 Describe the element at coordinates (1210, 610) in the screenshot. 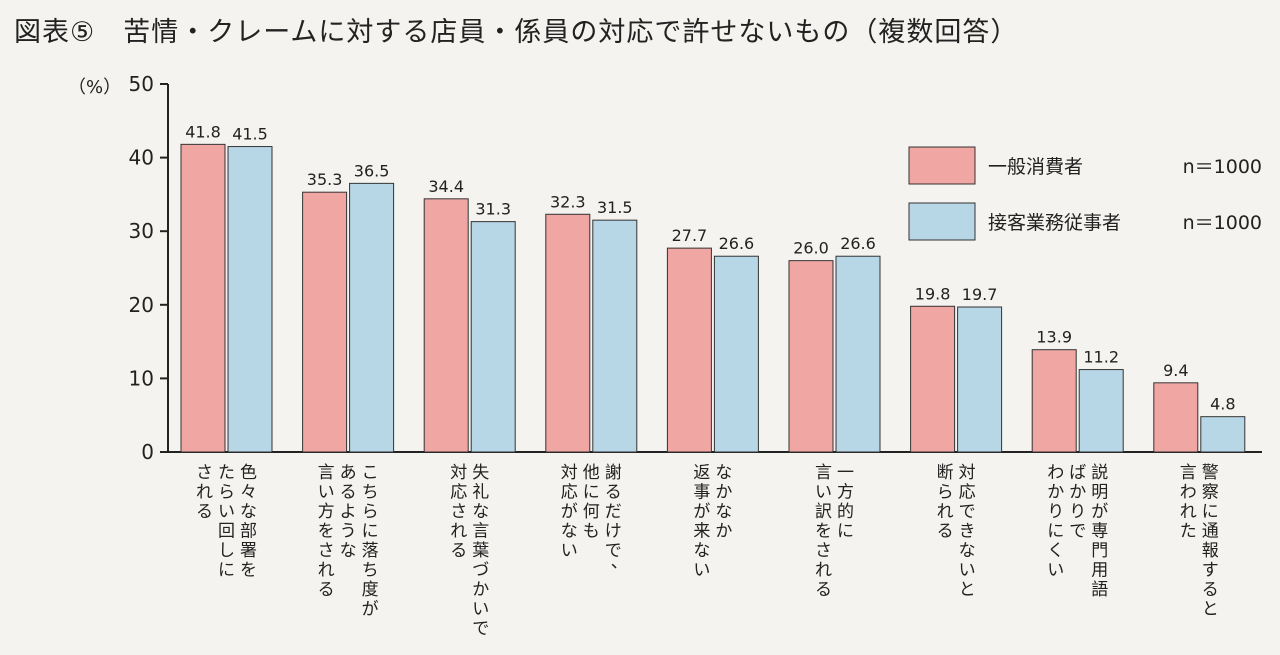

I see `category-label-char: と` at that location.